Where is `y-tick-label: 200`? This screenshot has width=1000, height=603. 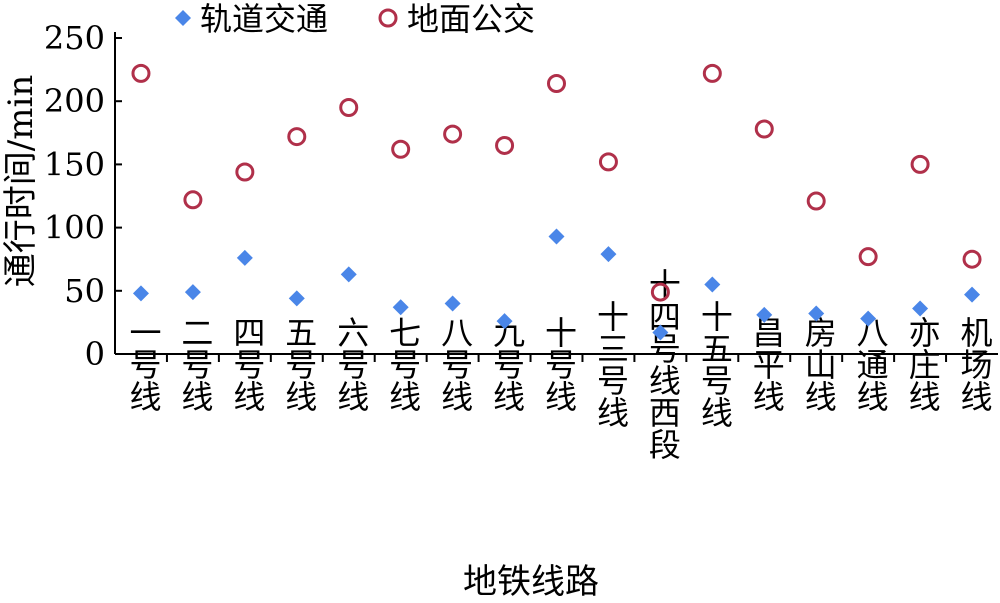 y-tick-label: 200 is located at coordinates (74, 101).